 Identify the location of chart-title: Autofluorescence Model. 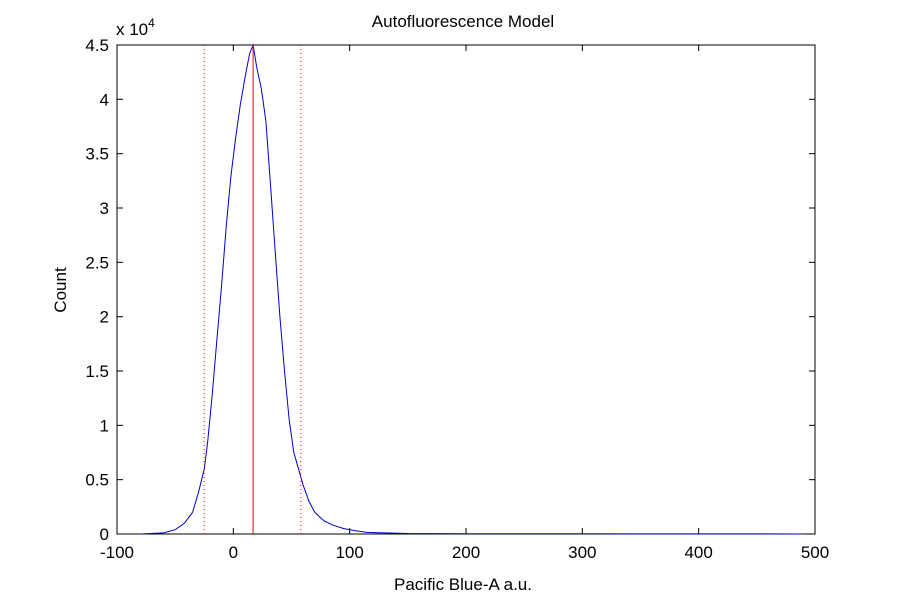
(463, 21).